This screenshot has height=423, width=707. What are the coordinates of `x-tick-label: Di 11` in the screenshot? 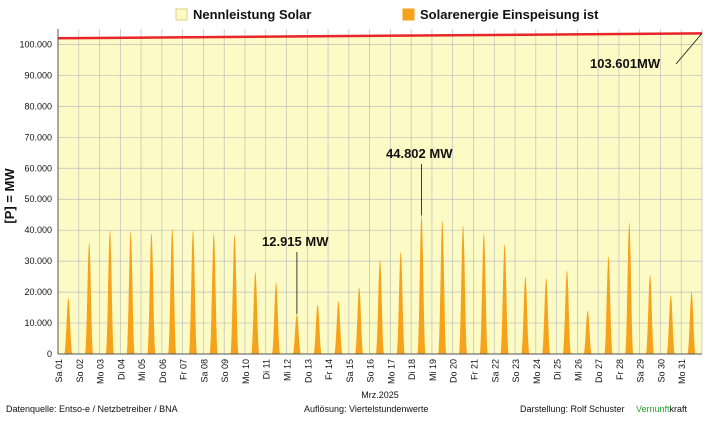 It's located at (267, 369).